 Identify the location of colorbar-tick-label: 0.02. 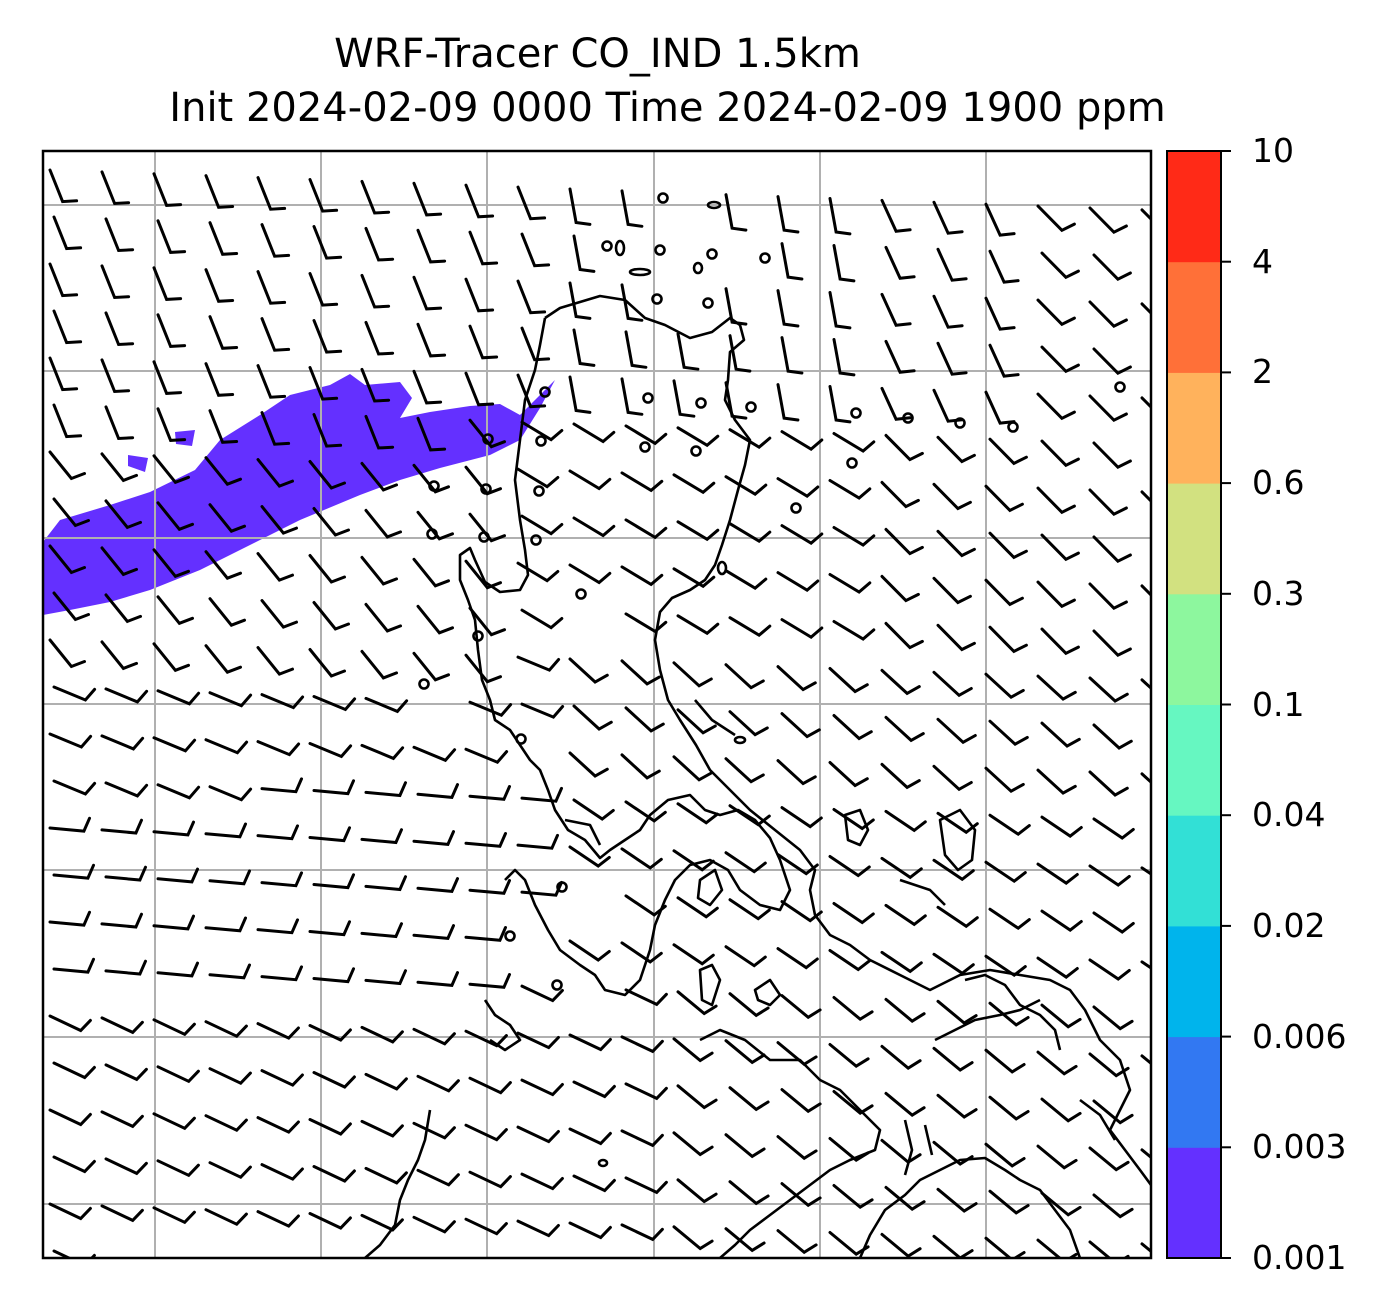
(1289, 925).